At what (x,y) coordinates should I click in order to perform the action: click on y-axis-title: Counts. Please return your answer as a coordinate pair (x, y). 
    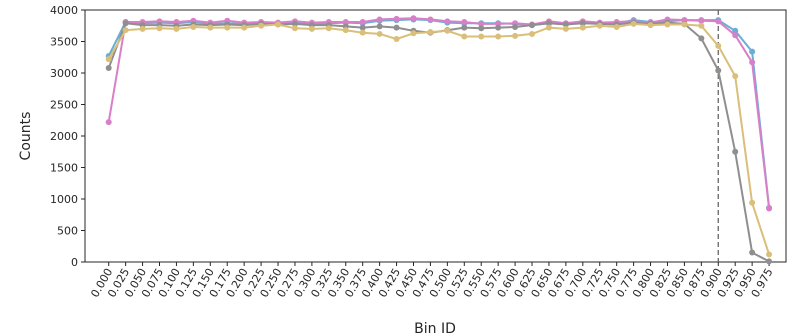
    Looking at the image, I should click on (26, 136).